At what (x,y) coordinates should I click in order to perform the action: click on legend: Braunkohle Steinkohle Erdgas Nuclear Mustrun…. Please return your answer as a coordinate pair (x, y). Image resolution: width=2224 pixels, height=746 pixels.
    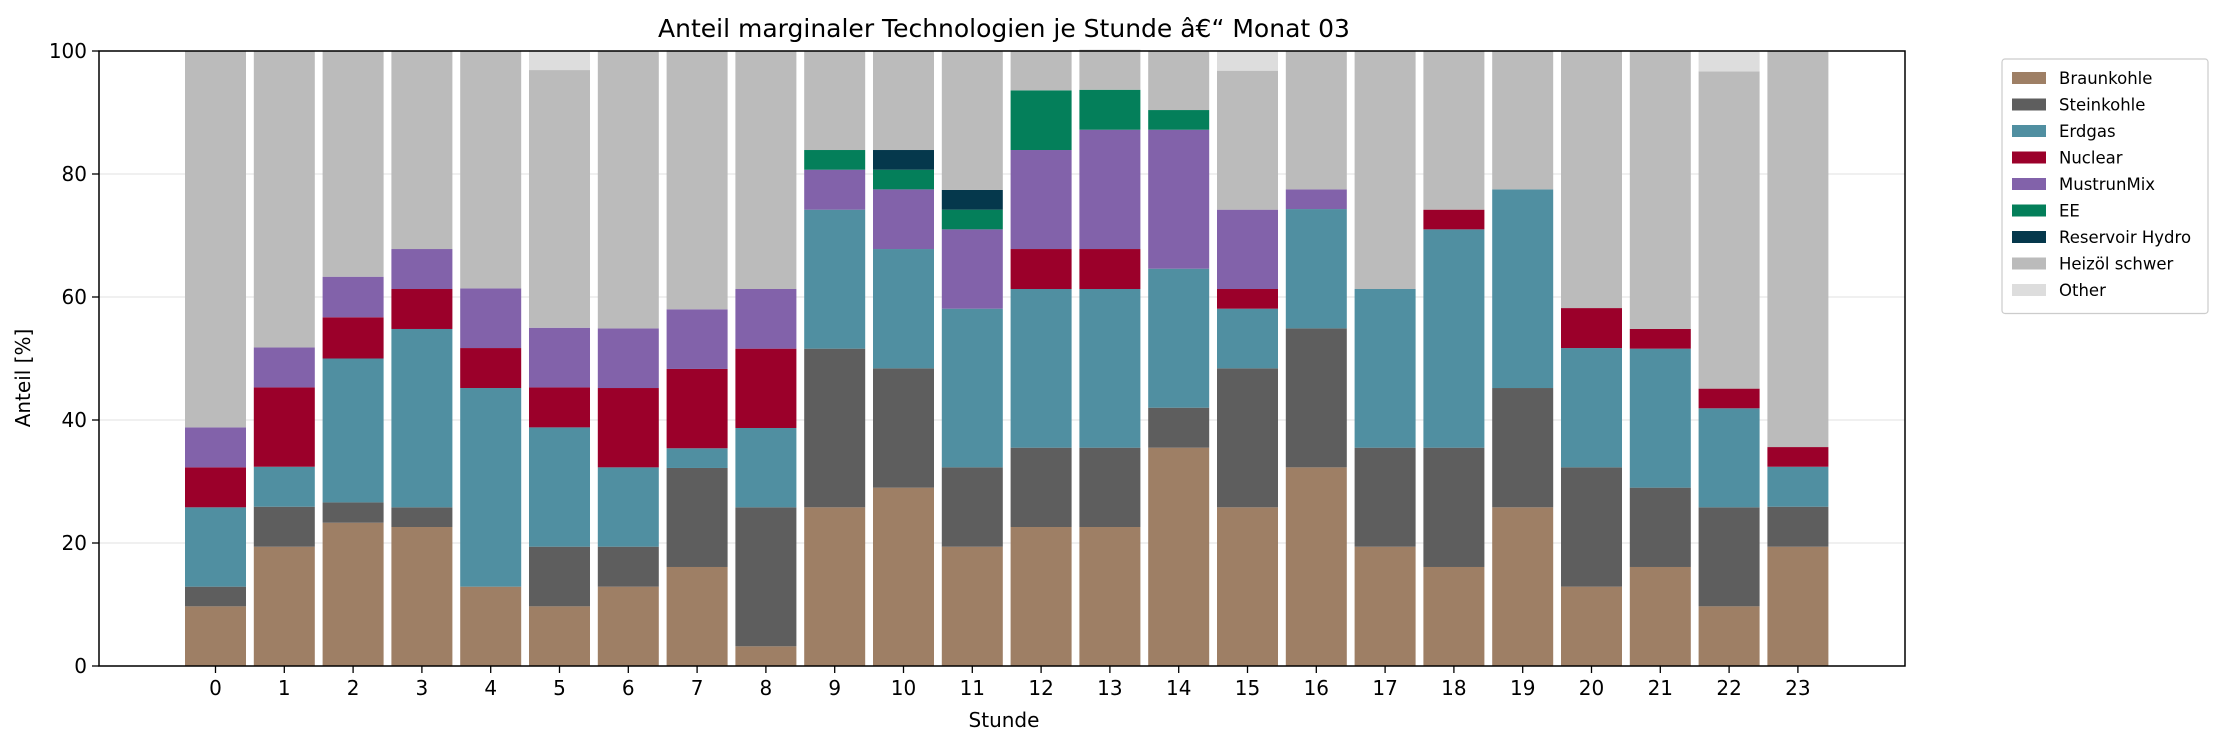
    Looking at the image, I should click on (2105, 186).